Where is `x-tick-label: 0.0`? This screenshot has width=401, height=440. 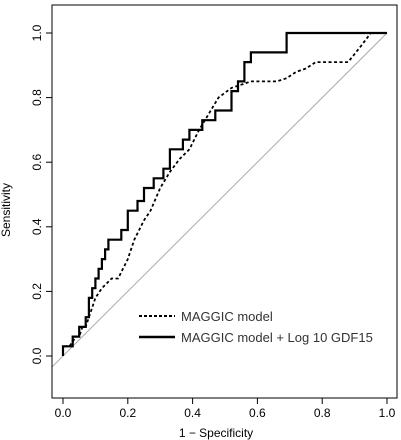 x-tick-label: 0.0 is located at coordinates (63, 413).